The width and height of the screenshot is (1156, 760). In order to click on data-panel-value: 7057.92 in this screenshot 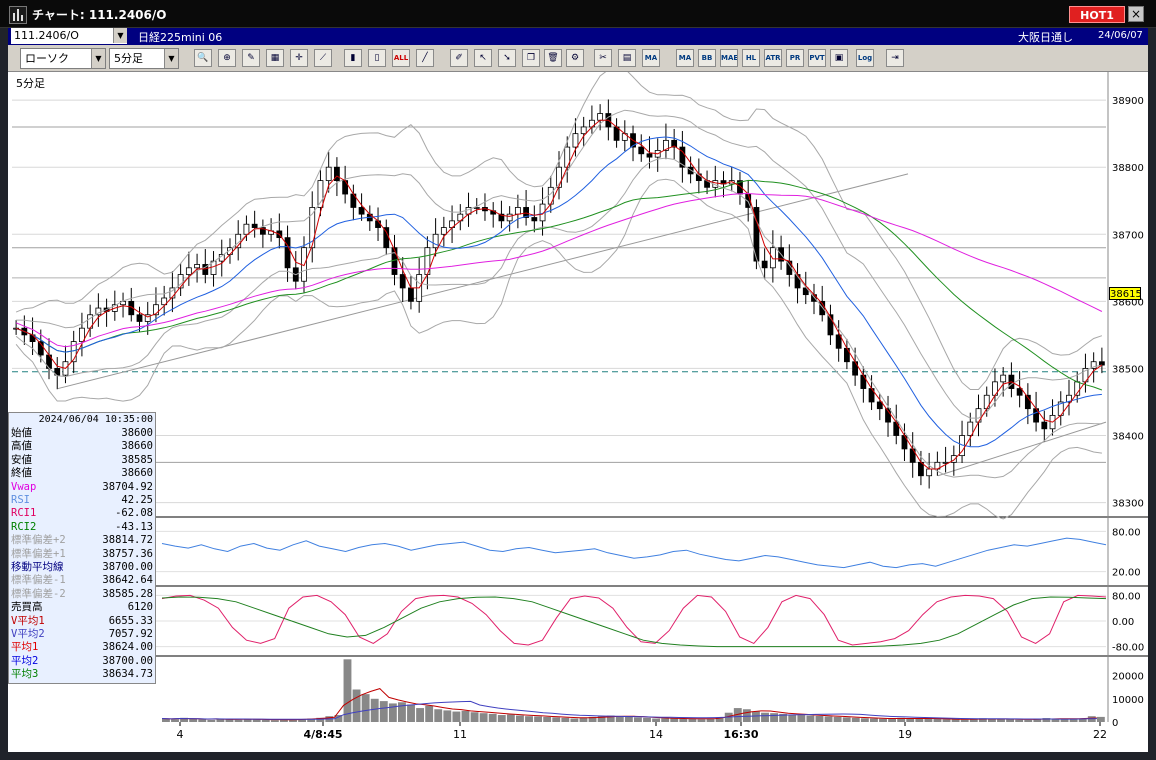, I will do `click(130, 634)`.